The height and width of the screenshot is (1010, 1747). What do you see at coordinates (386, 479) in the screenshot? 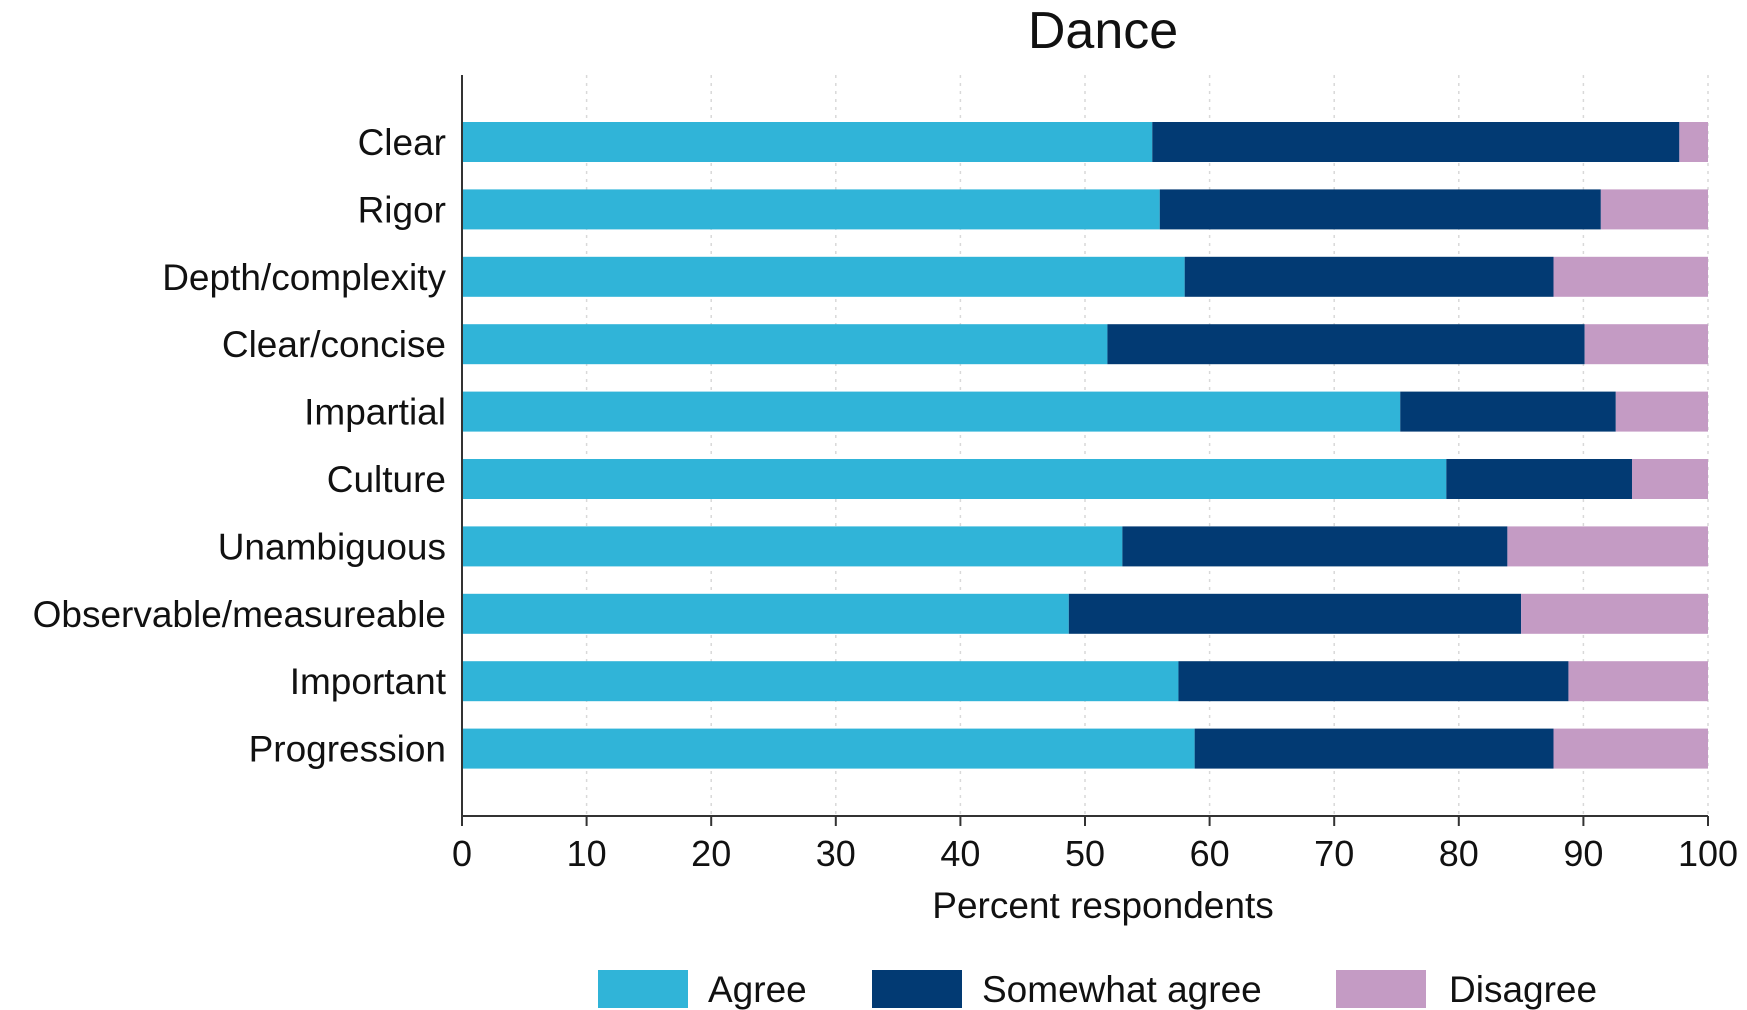
I see `category-label-culture: Culture` at bounding box center [386, 479].